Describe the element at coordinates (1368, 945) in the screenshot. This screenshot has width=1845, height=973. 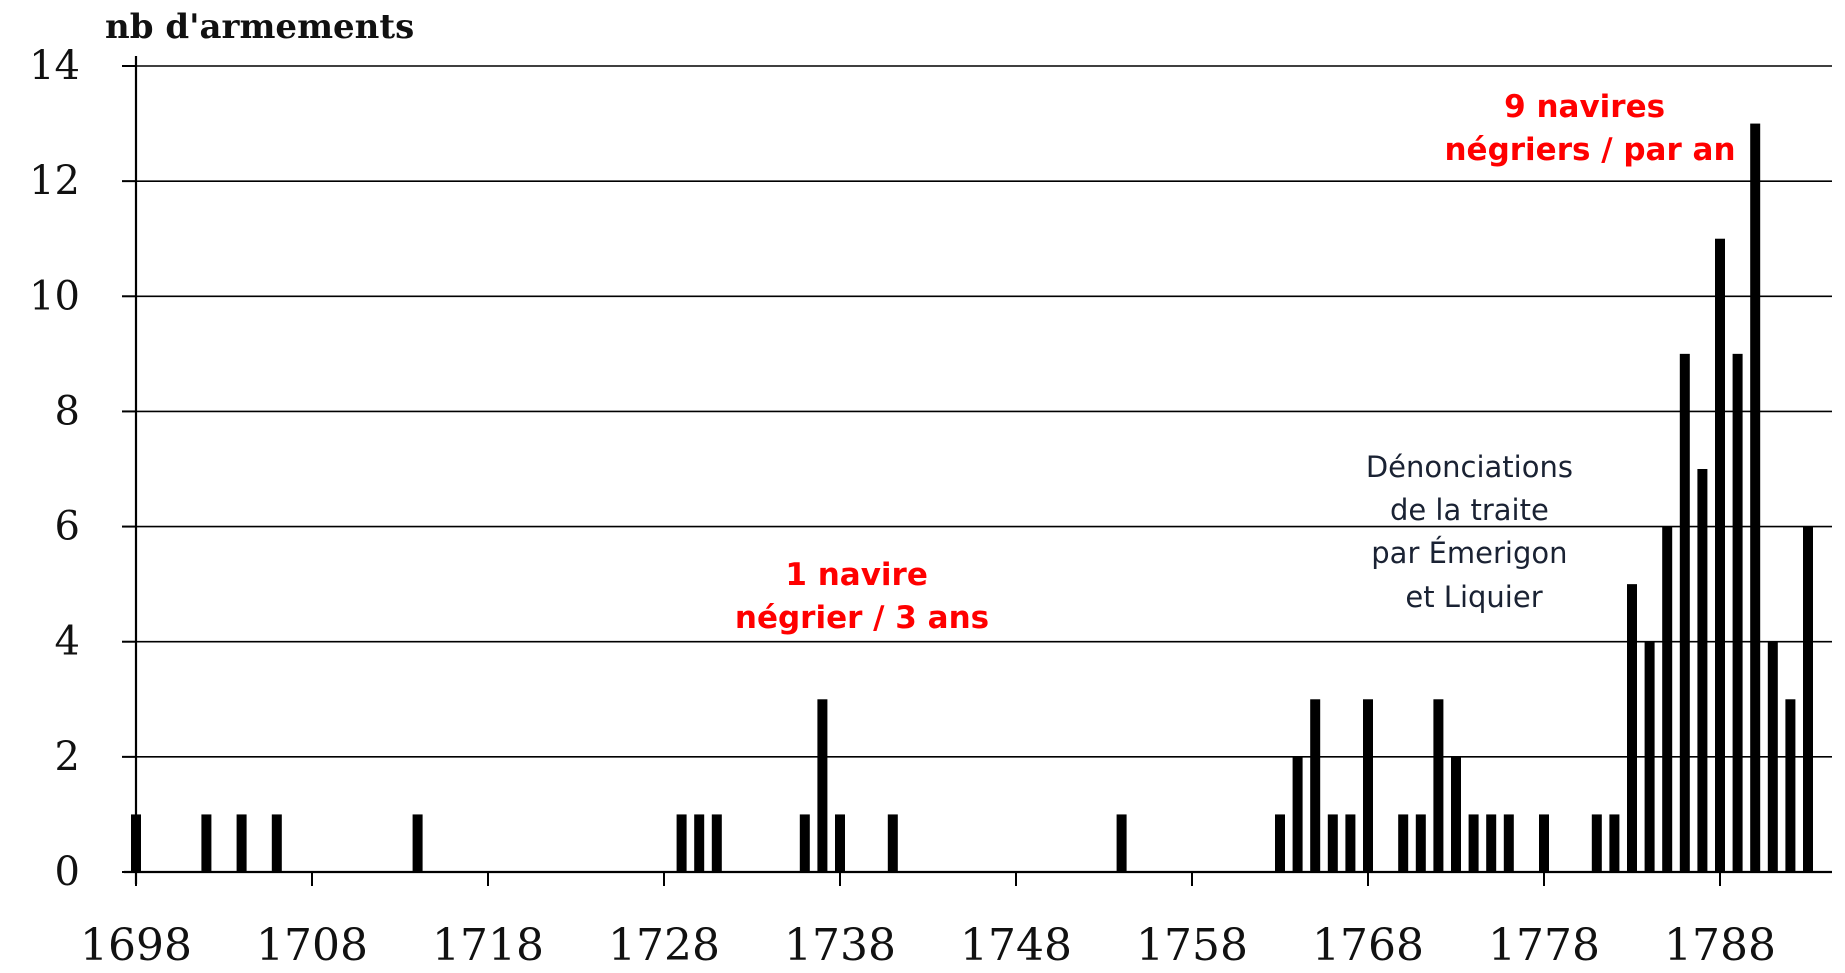
I see `x-tick-label-1768: 1768` at that location.